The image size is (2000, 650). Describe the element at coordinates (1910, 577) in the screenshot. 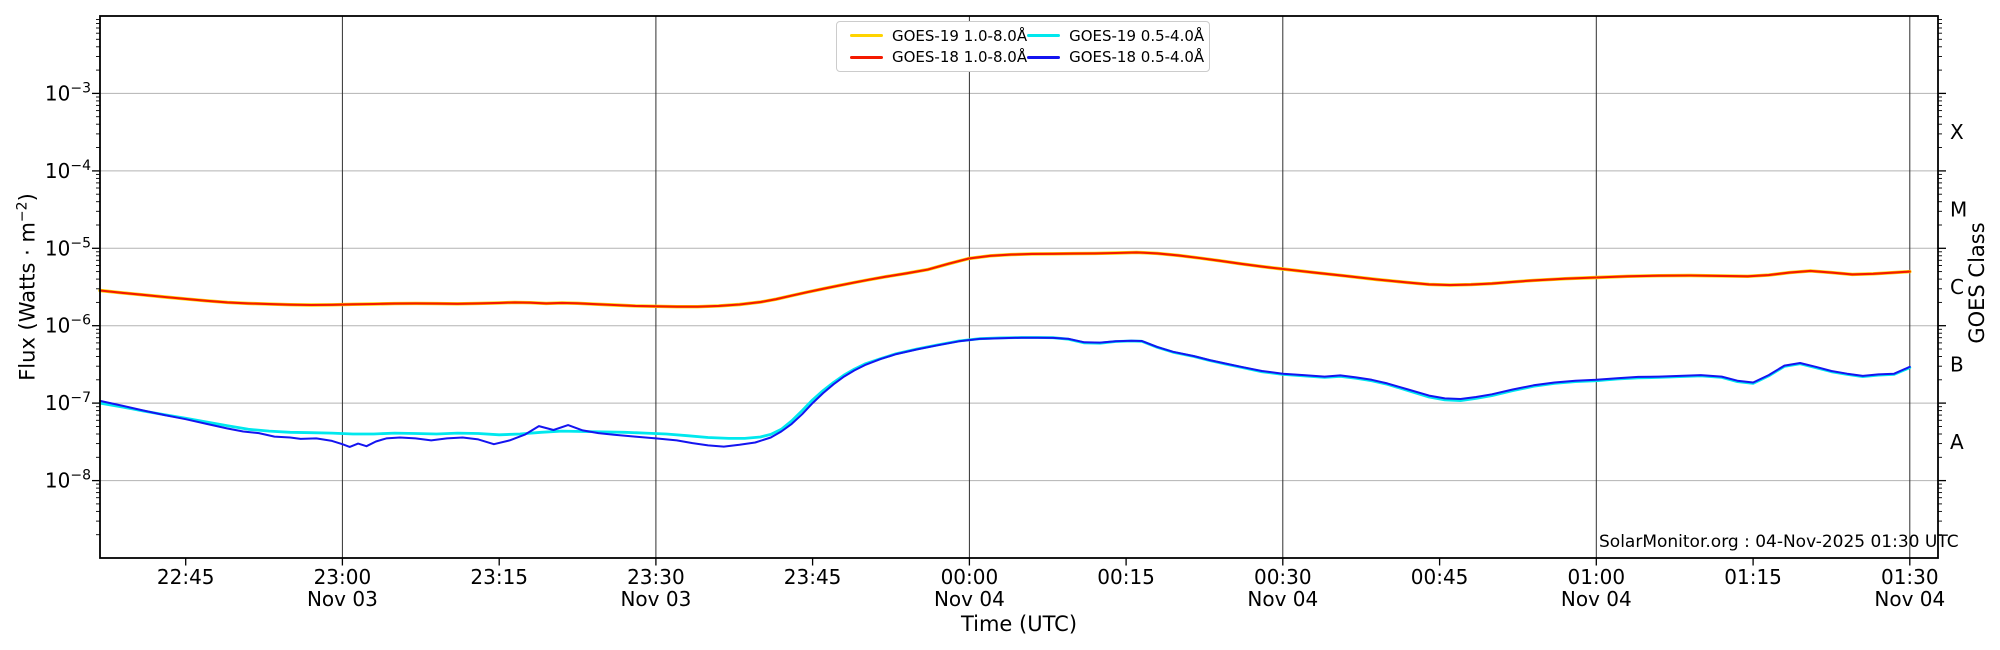

I see `x-tick-label: 01:30` at that location.